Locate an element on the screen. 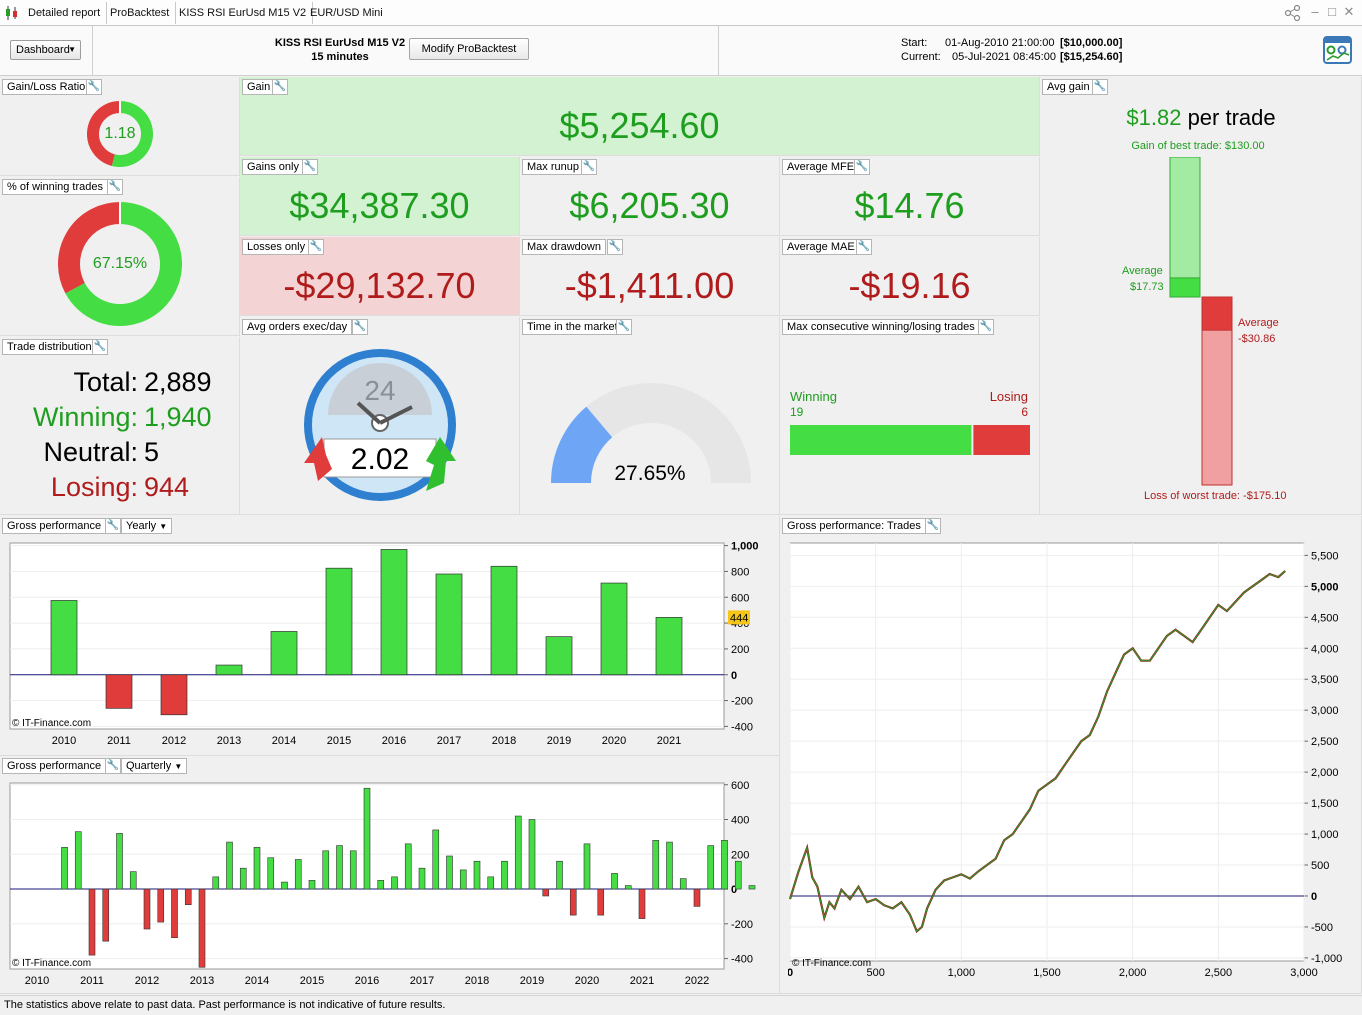 Image resolution: width=1362 pixels, height=1015 pixels. clock-number: 24 is located at coordinates (380, 390).